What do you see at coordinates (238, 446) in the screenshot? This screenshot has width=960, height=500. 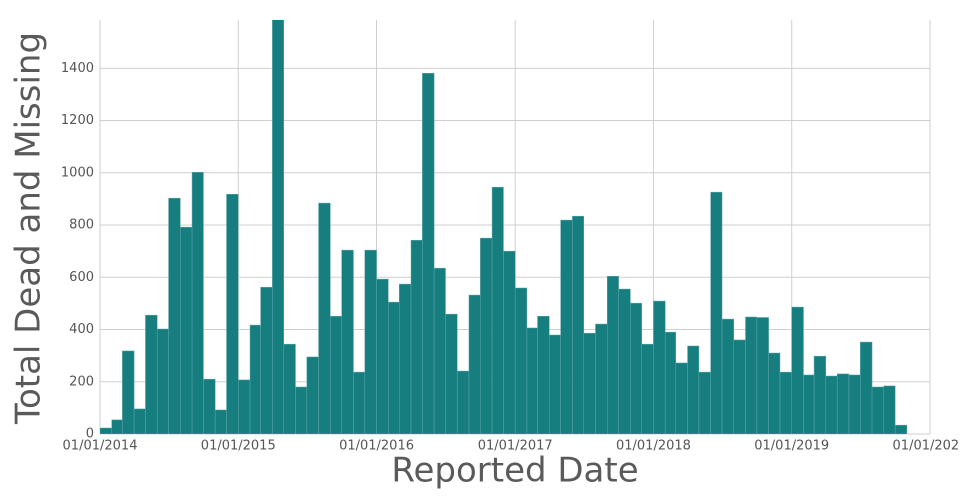 I see `x-tick-label: 01/01/2015` at bounding box center [238, 446].